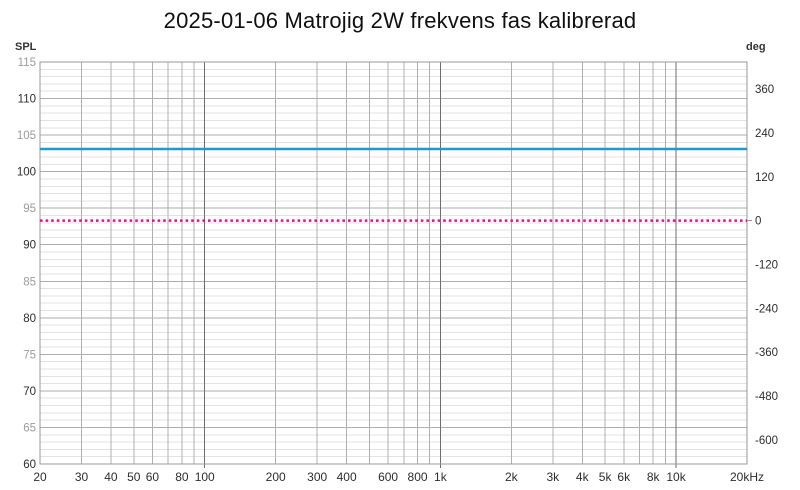 The image size is (800, 490). I want to click on deg-tick-label: 120, so click(764, 178).